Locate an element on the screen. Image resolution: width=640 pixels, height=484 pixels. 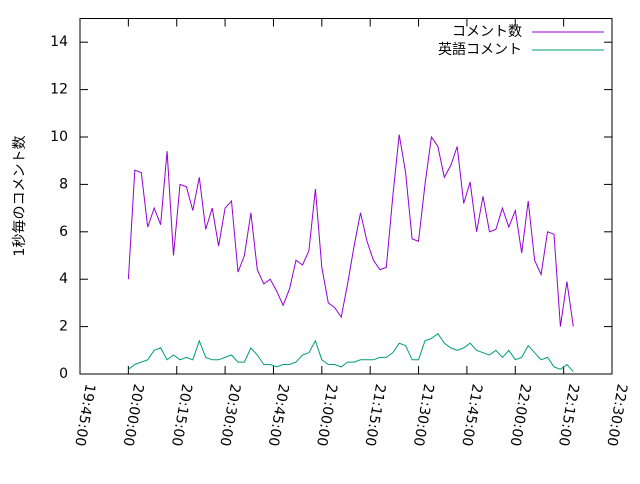
legend-label: 英語コメント is located at coordinates (480, 49).